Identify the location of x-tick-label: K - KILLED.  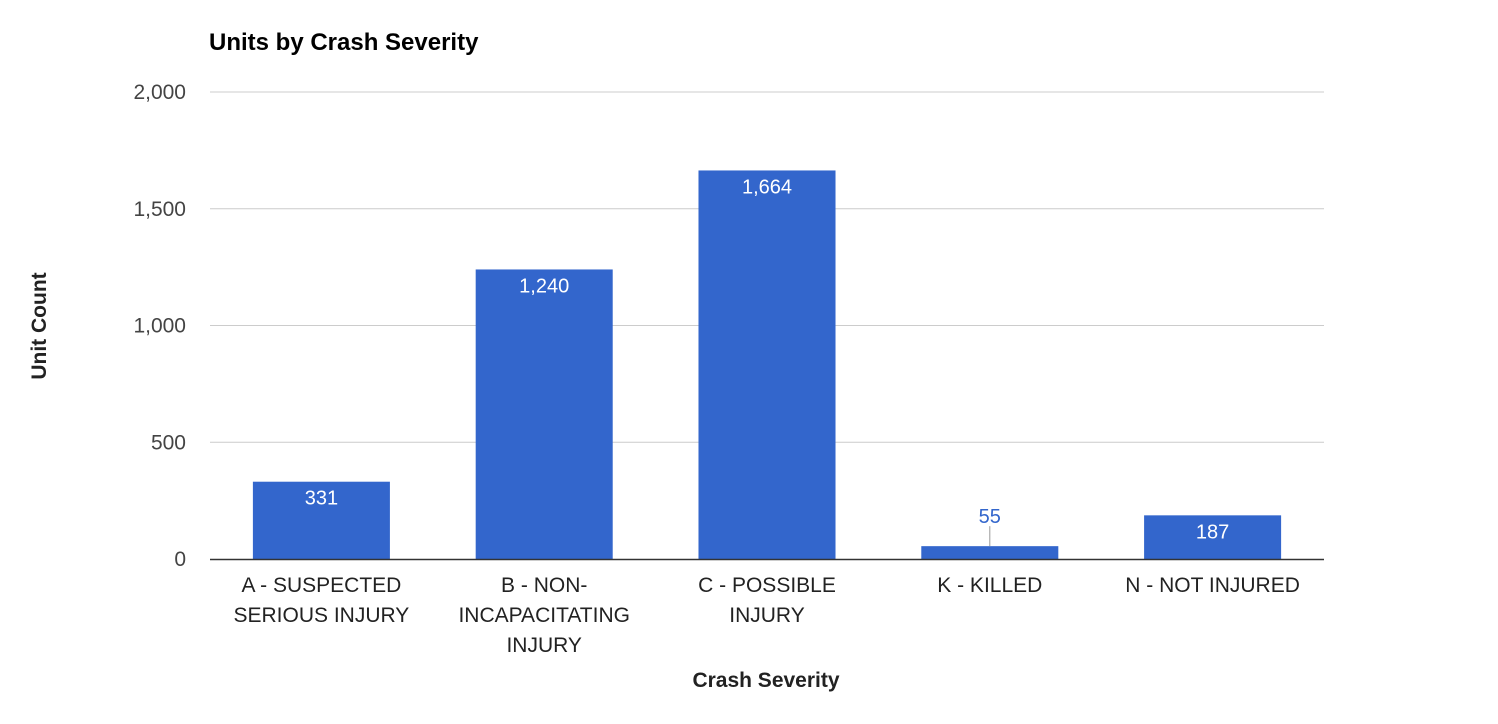
(989, 585).